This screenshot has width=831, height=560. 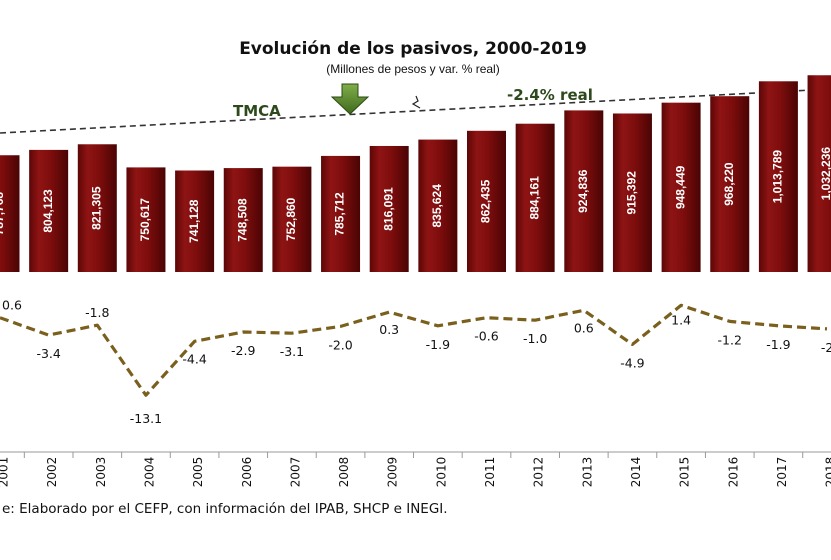 I want to click on bar-value-label: 821,305, so click(x=96, y=208).